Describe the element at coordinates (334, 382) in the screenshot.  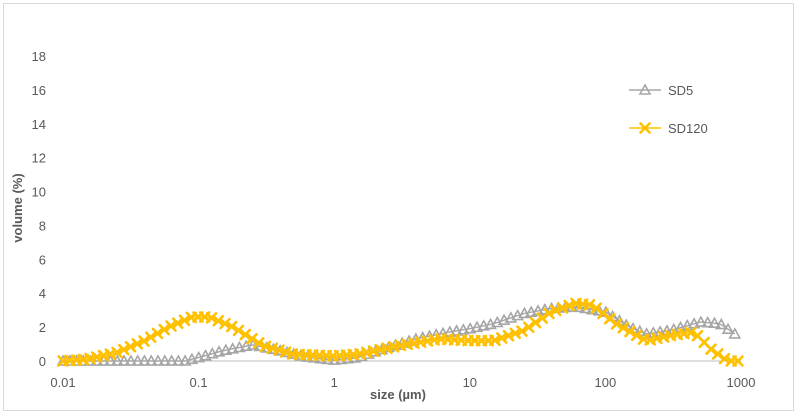
I see `x-tick-label: 1` at that location.